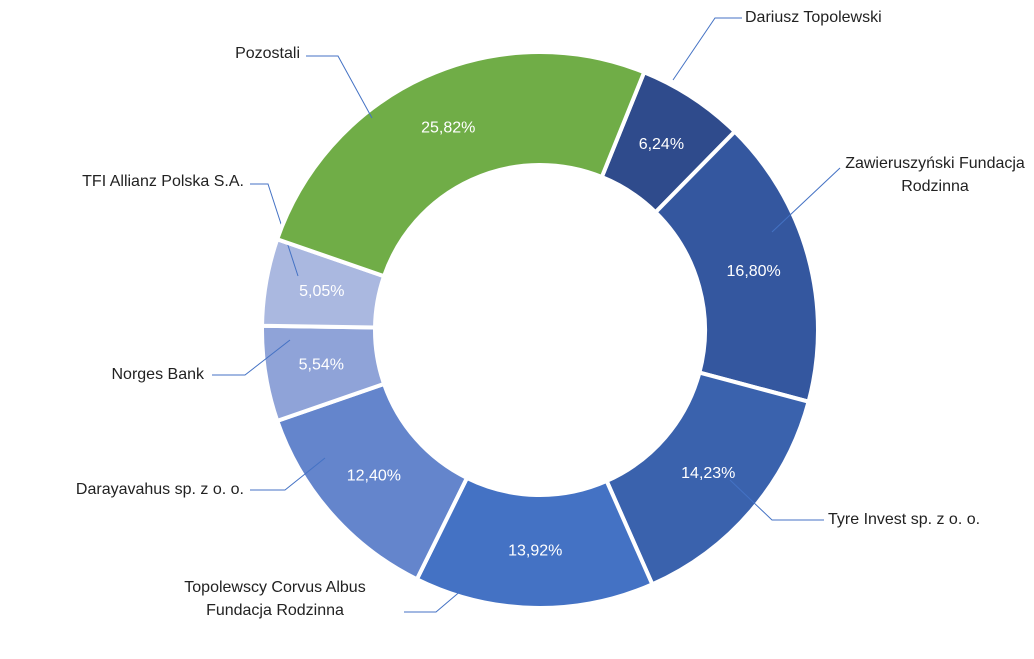 This screenshot has height=659, width=1034. I want to click on data-label: 6,24%, so click(661, 144).